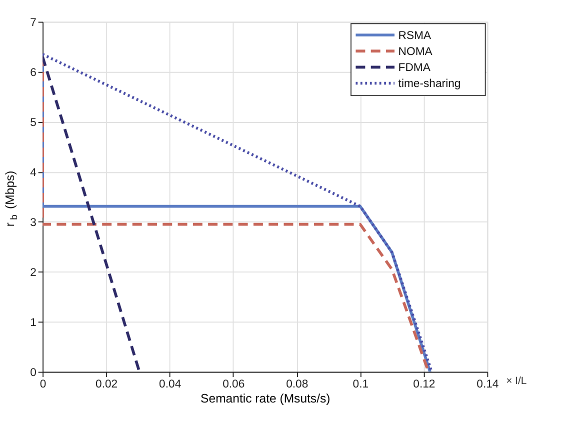 The image size is (579, 434). What do you see at coordinates (33, 23) in the screenshot?
I see `y-tick-label: 7` at bounding box center [33, 23].